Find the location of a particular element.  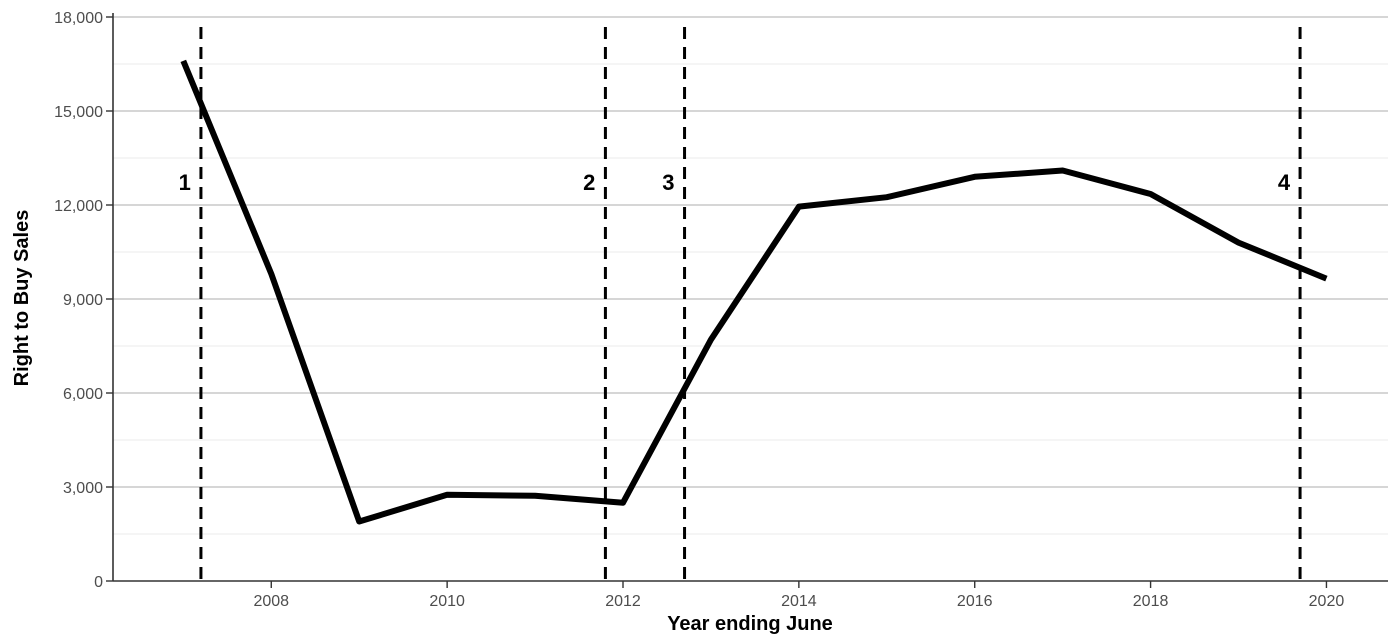

y-tick-label: 15,000 is located at coordinates (78, 112).